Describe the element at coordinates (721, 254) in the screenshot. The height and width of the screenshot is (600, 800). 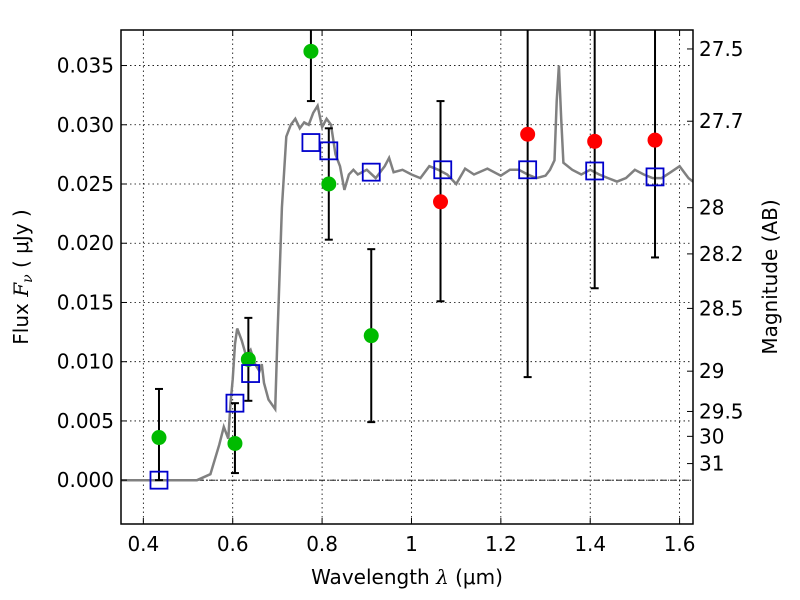
I see `y2-tick-label: 28.2` at that location.